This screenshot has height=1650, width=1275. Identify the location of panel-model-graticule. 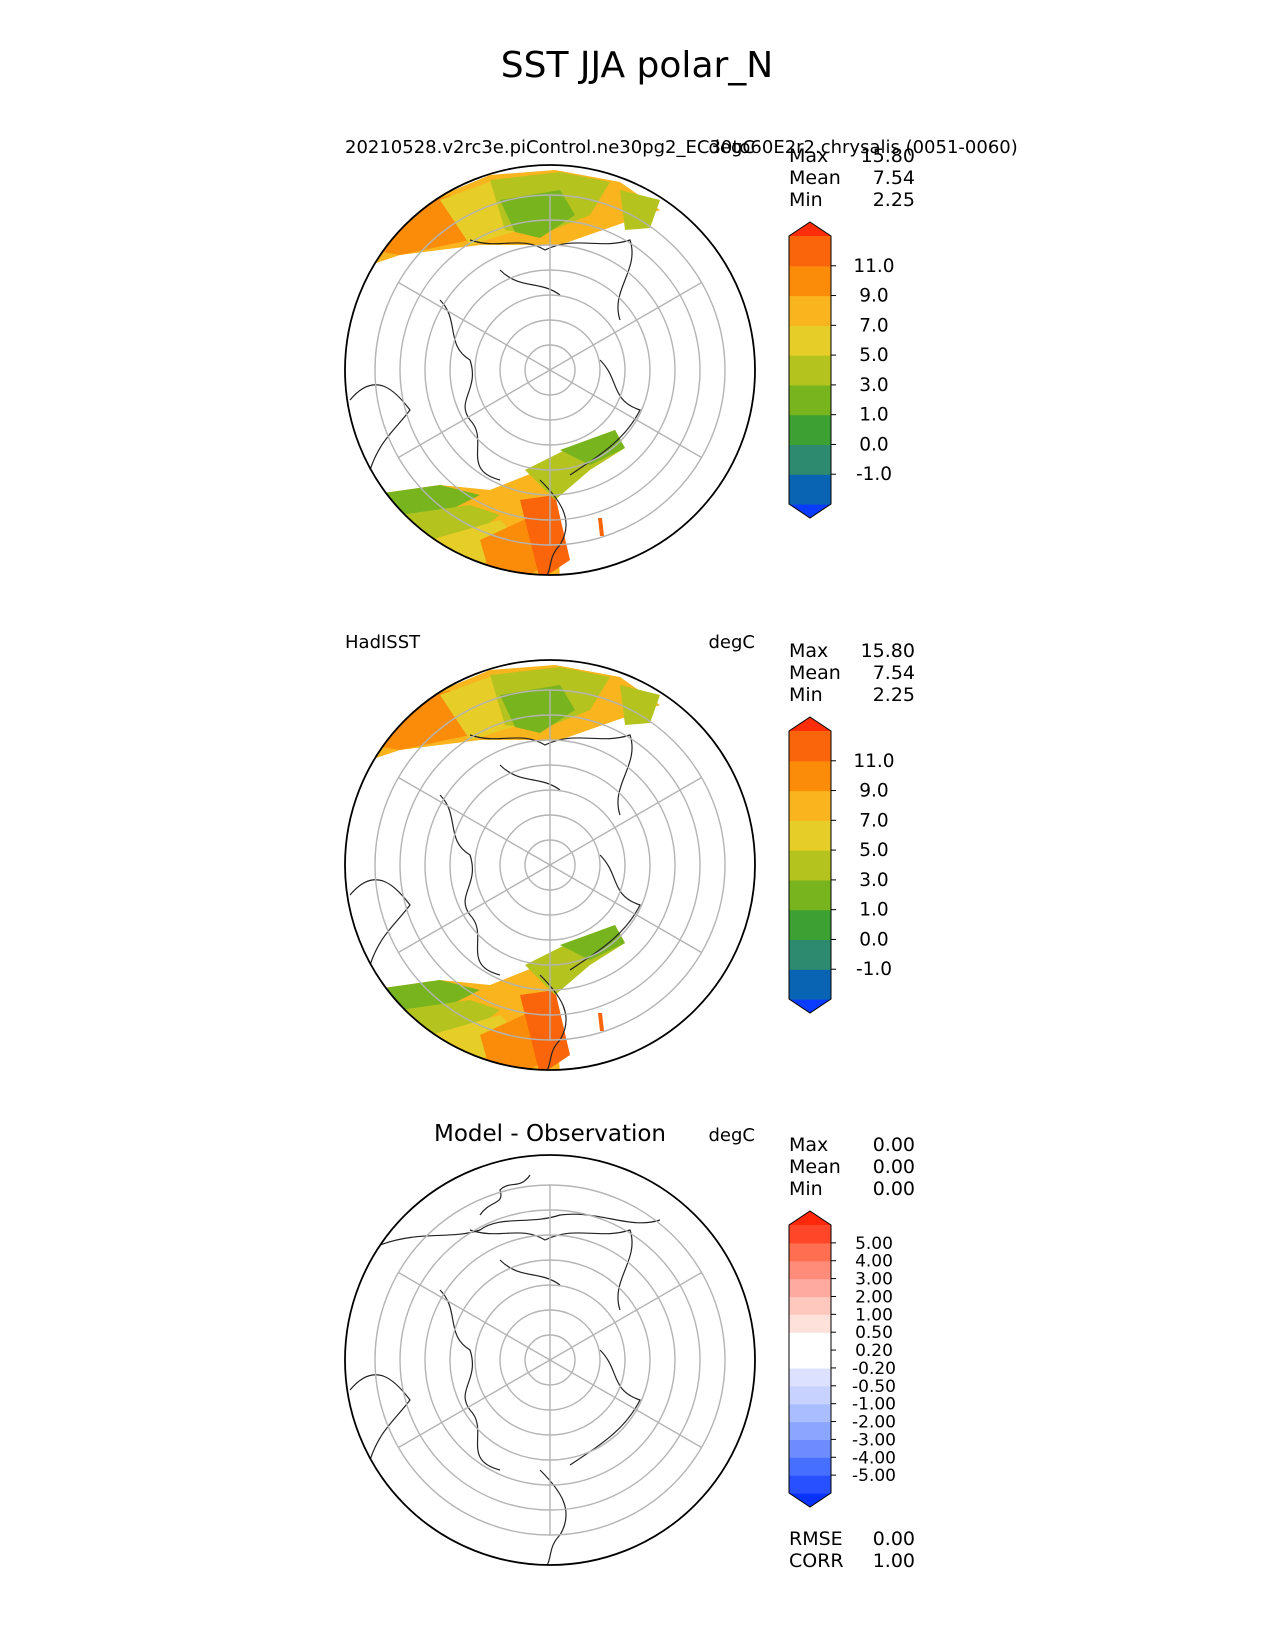
(550, 370).